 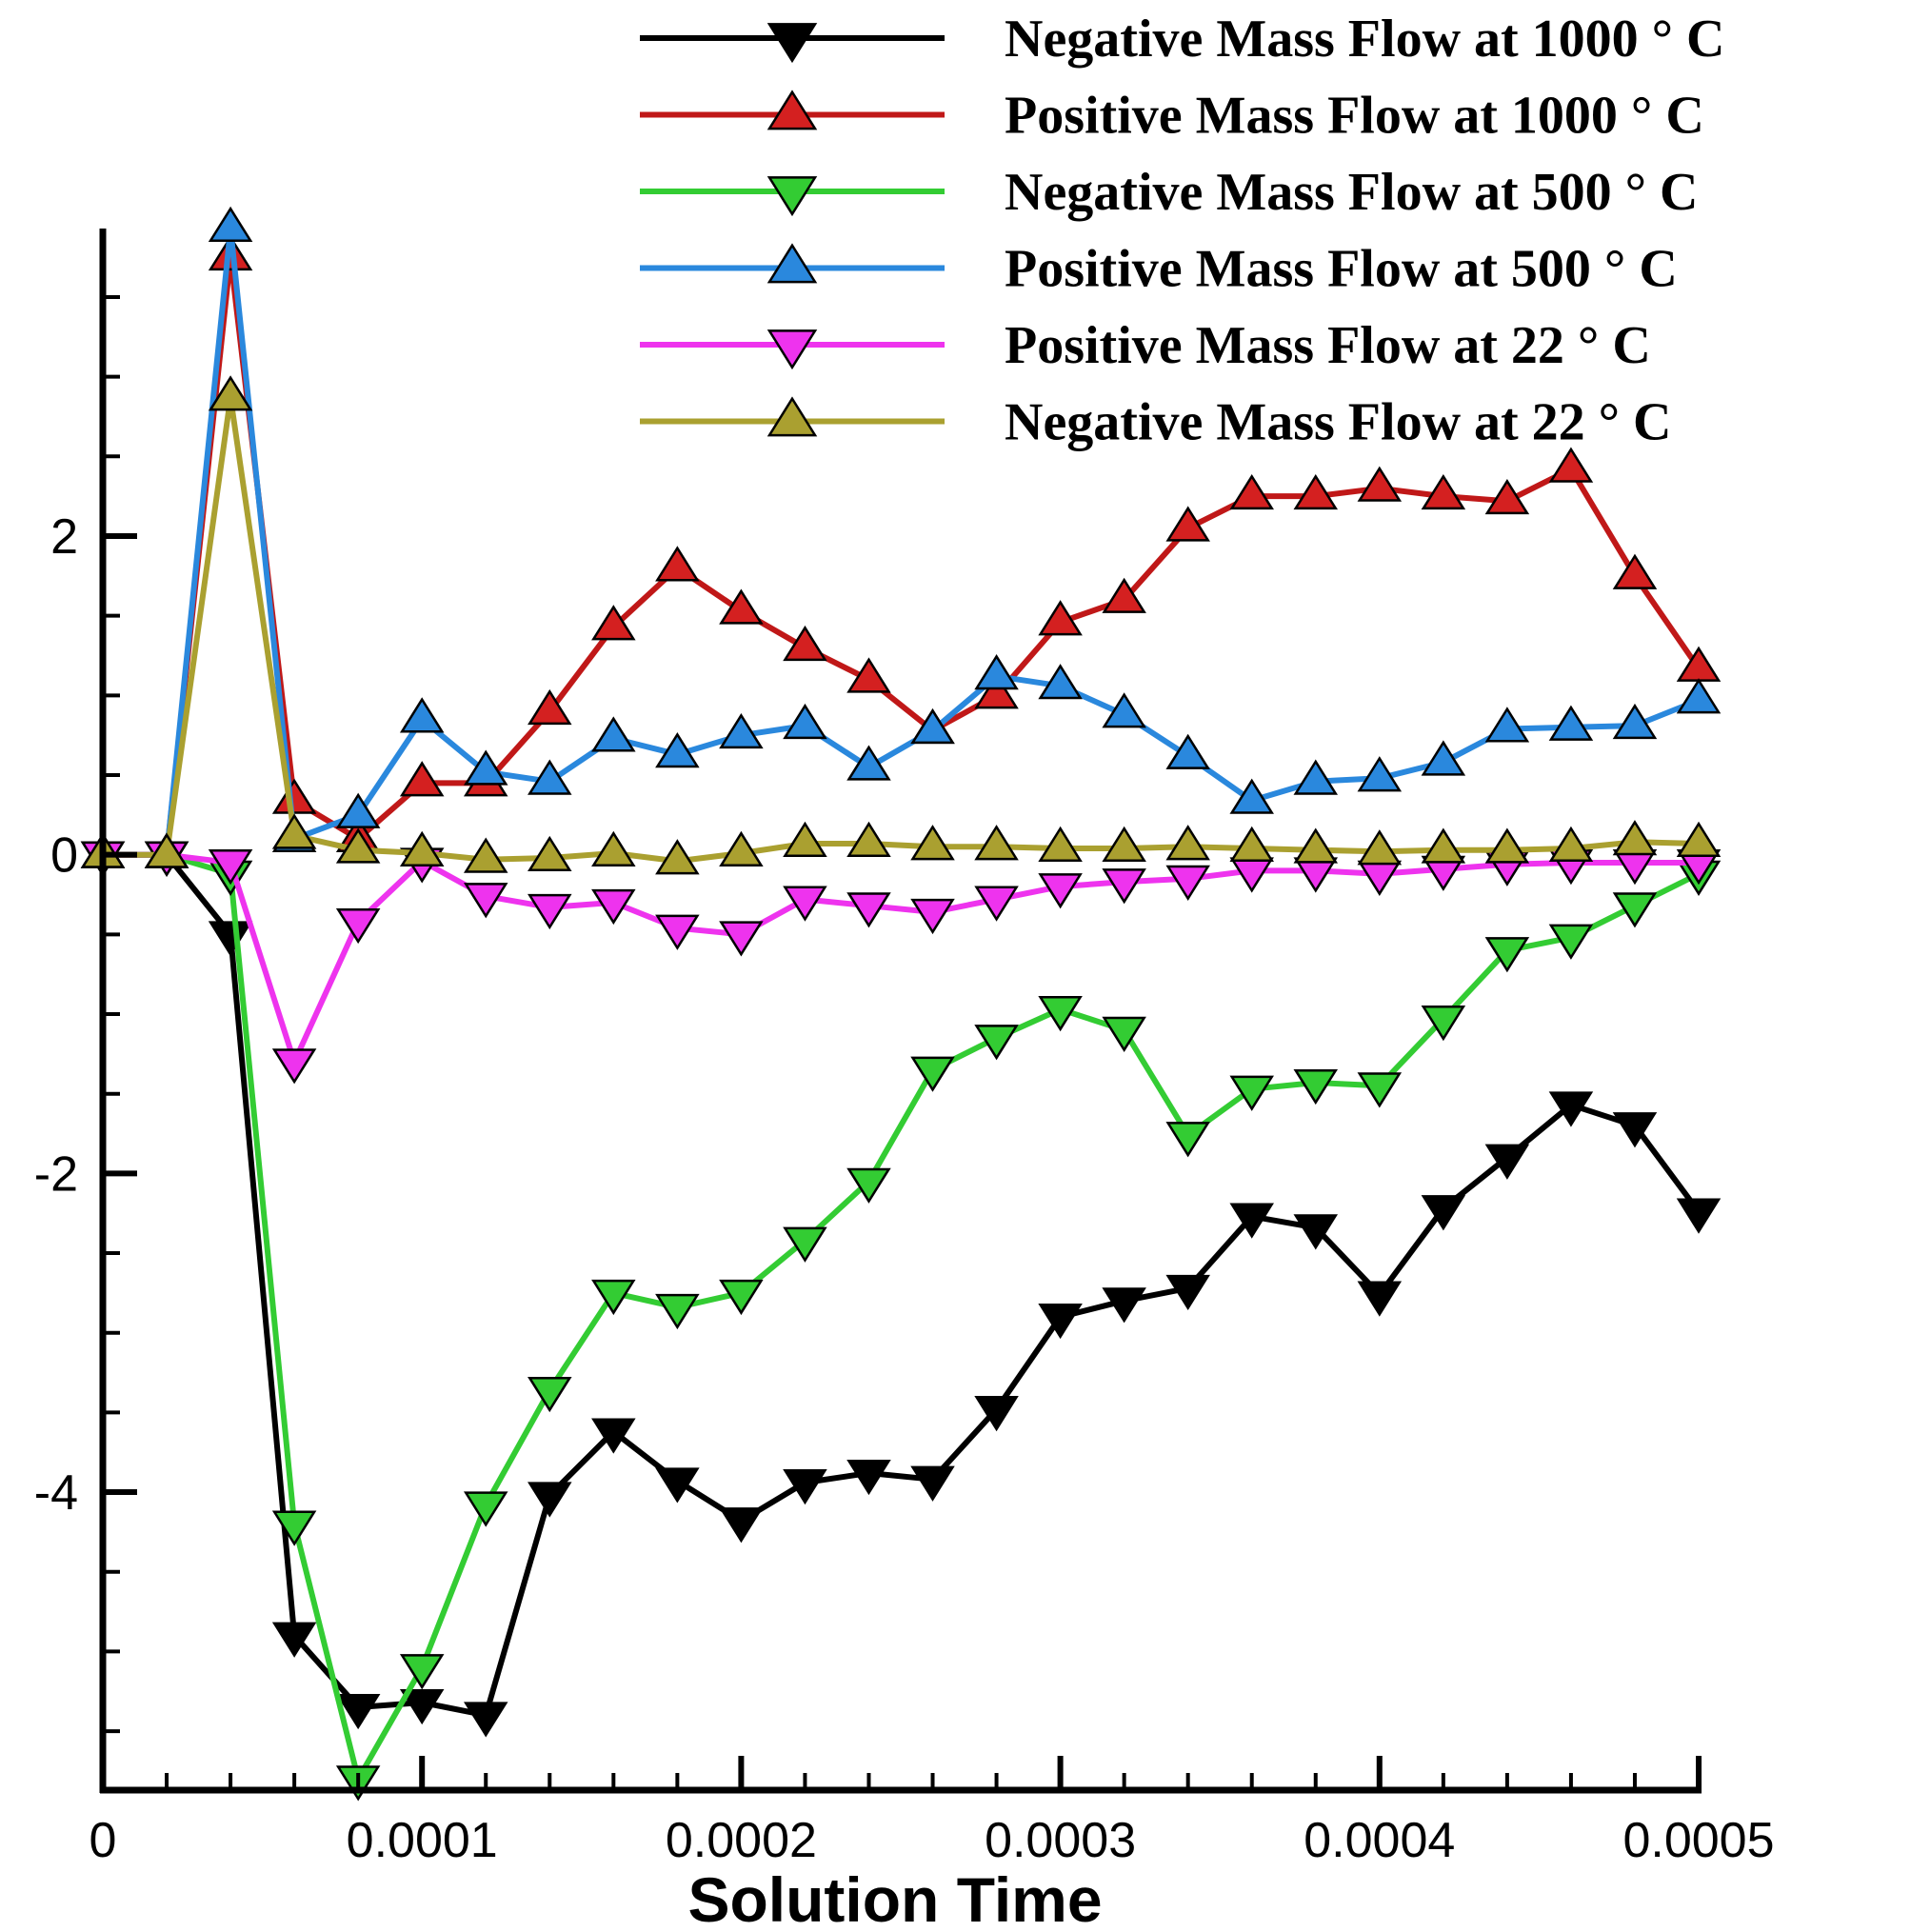 I want to click on legend-label: Negative Mass Flow at 500 ° C, so click(x=1352, y=192).